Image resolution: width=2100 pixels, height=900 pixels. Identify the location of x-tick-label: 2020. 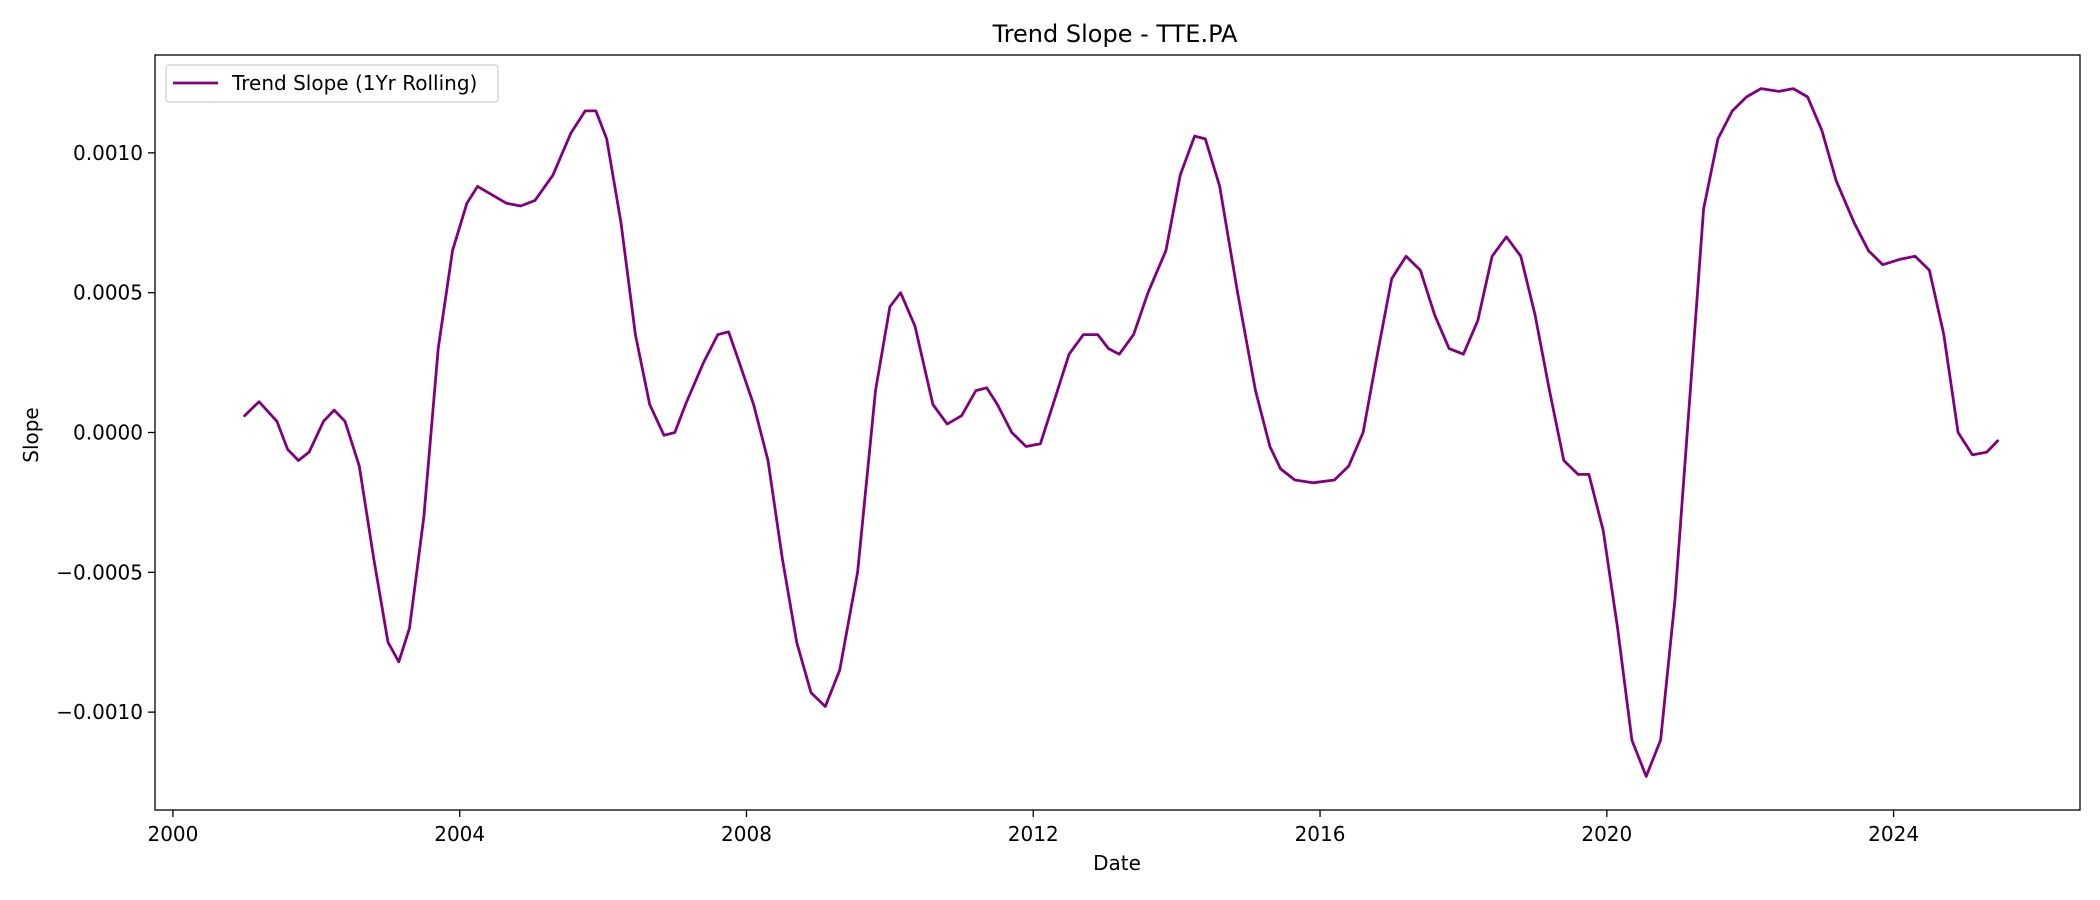
(1606, 834).